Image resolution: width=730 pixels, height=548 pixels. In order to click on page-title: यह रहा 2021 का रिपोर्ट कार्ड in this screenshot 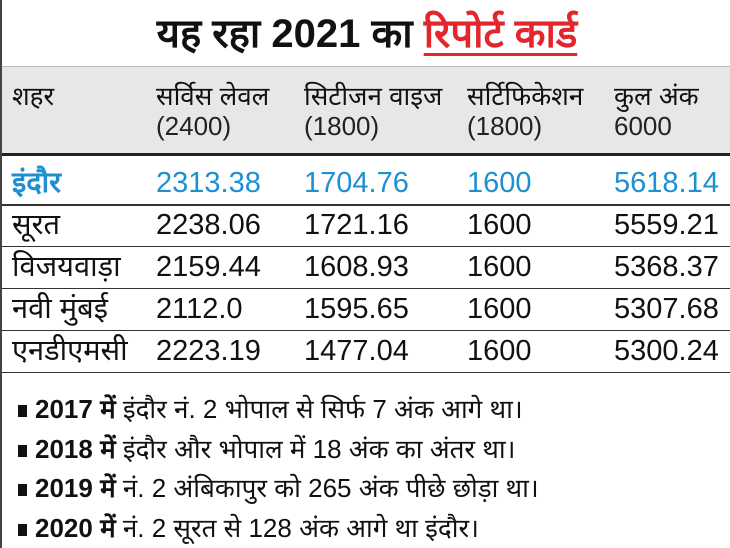, I will do `click(366, 34)`.